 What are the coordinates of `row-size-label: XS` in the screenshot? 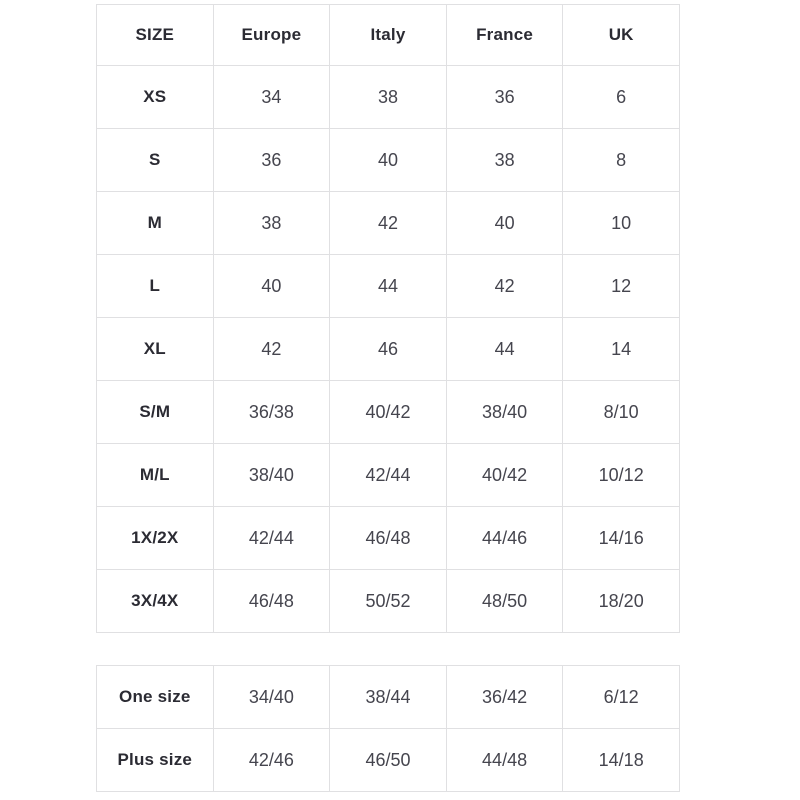 It's located at (155, 97).